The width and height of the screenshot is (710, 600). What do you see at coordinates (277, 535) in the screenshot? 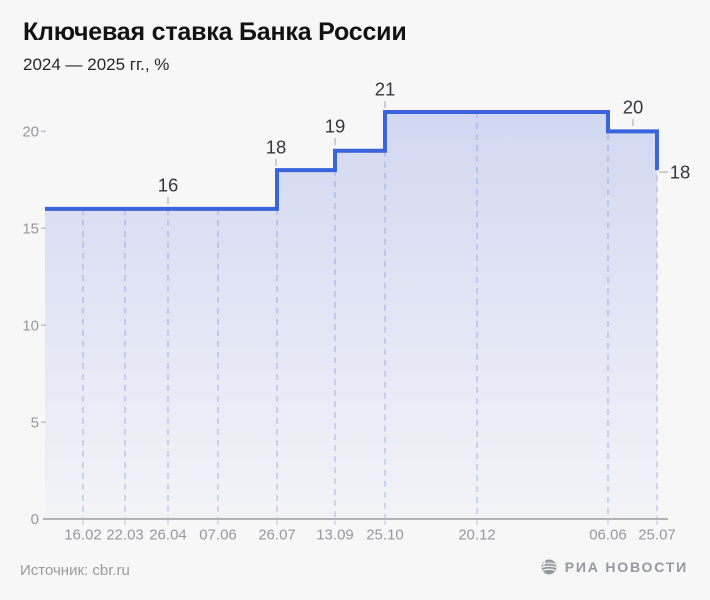
I see `svg-text: 26.07` at bounding box center [277, 535].